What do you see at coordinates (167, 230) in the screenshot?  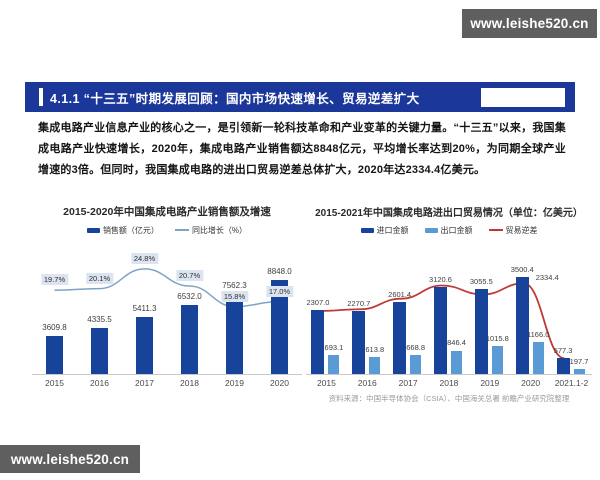 I see `sales-chart-legend: 销售额（亿元） 同比增长（%）` at bounding box center [167, 230].